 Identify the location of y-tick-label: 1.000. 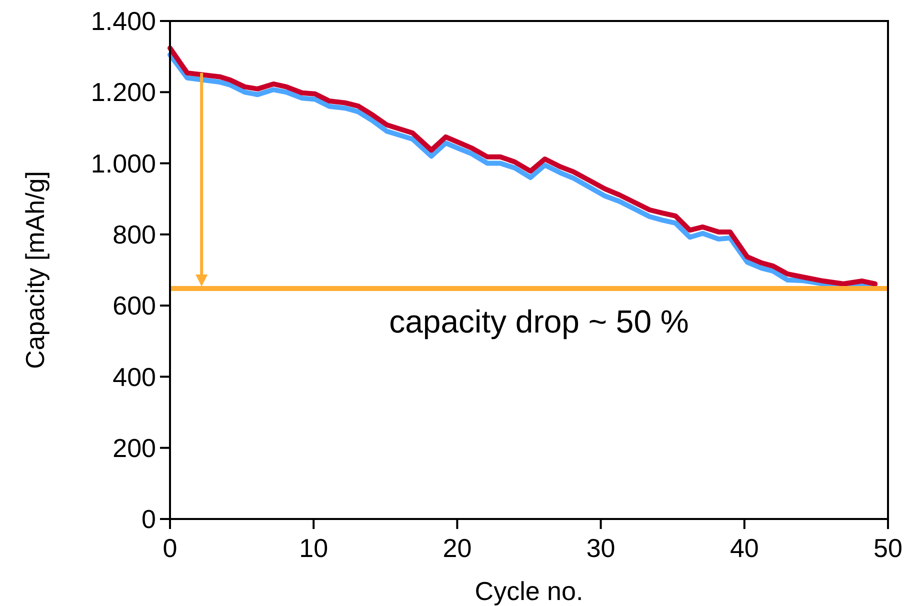
(123, 163).